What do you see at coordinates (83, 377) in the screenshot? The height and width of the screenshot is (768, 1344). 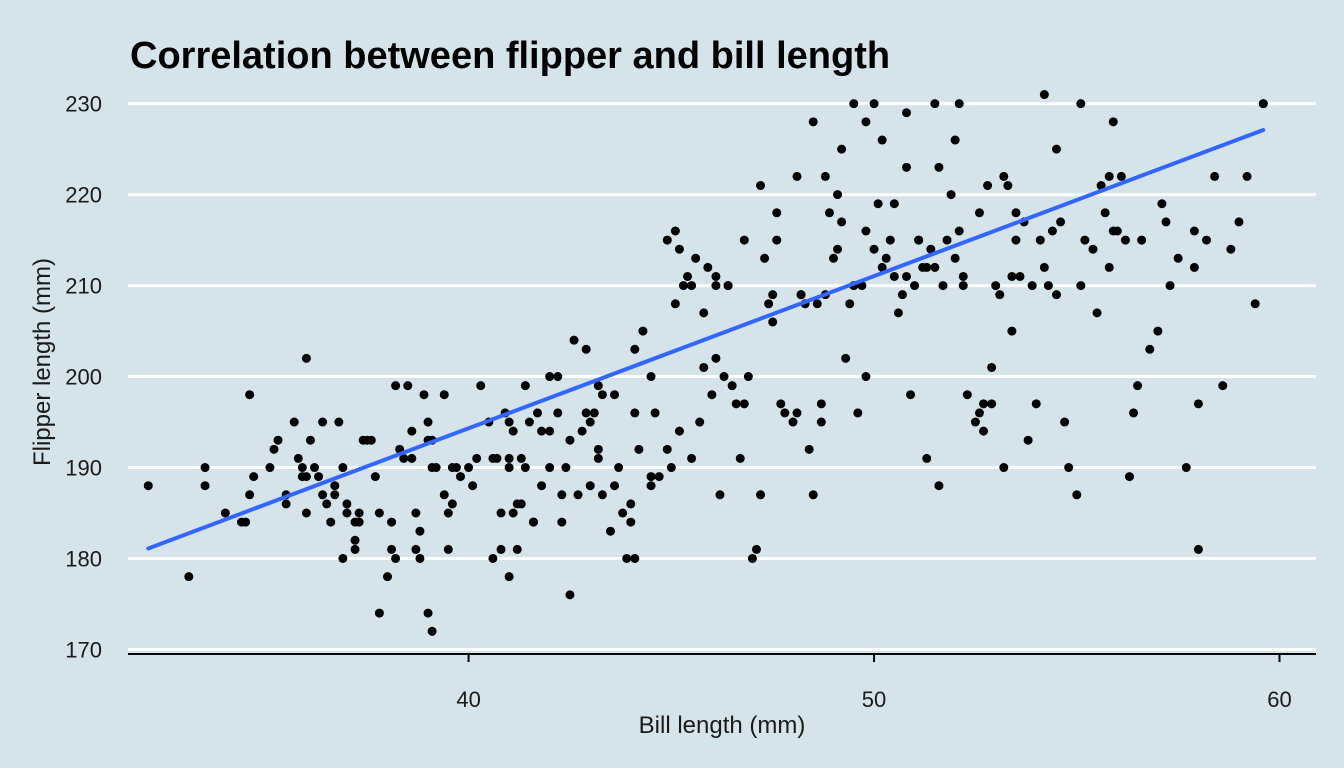 I see `y-tick-labels: 170 180 190 200 210 220 230` at bounding box center [83, 377].